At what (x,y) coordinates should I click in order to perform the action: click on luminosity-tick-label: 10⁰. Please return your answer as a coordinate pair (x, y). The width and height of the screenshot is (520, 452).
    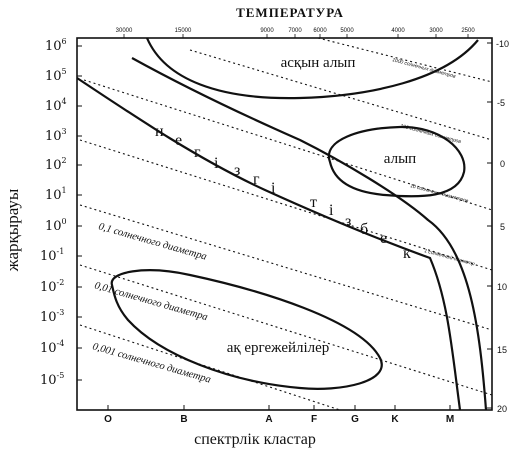
    Looking at the image, I should click on (56, 225).